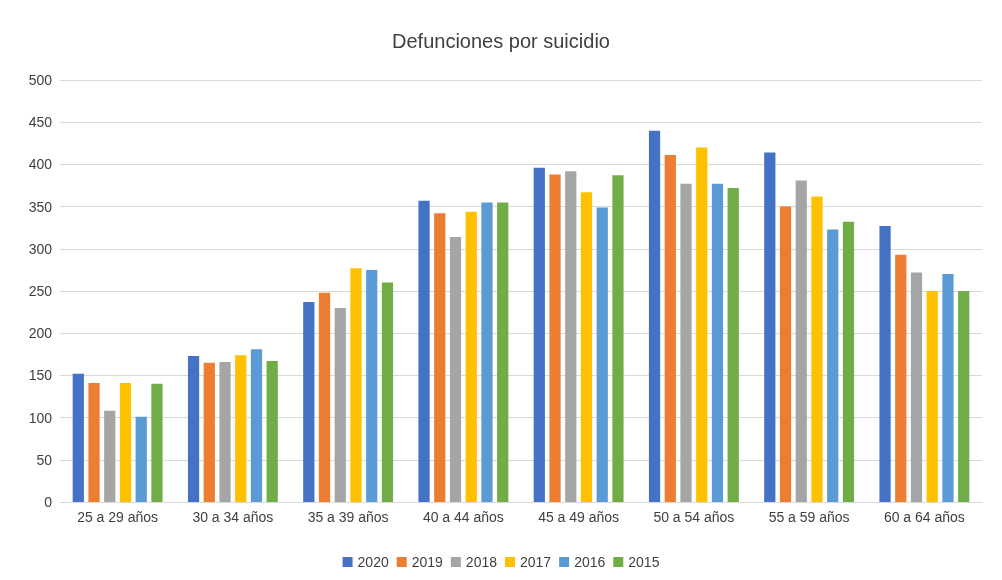 This screenshot has width=1002, height=580. What do you see at coordinates (233, 517) in the screenshot?
I see `x-tick-label: 30 a 34 años` at bounding box center [233, 517].